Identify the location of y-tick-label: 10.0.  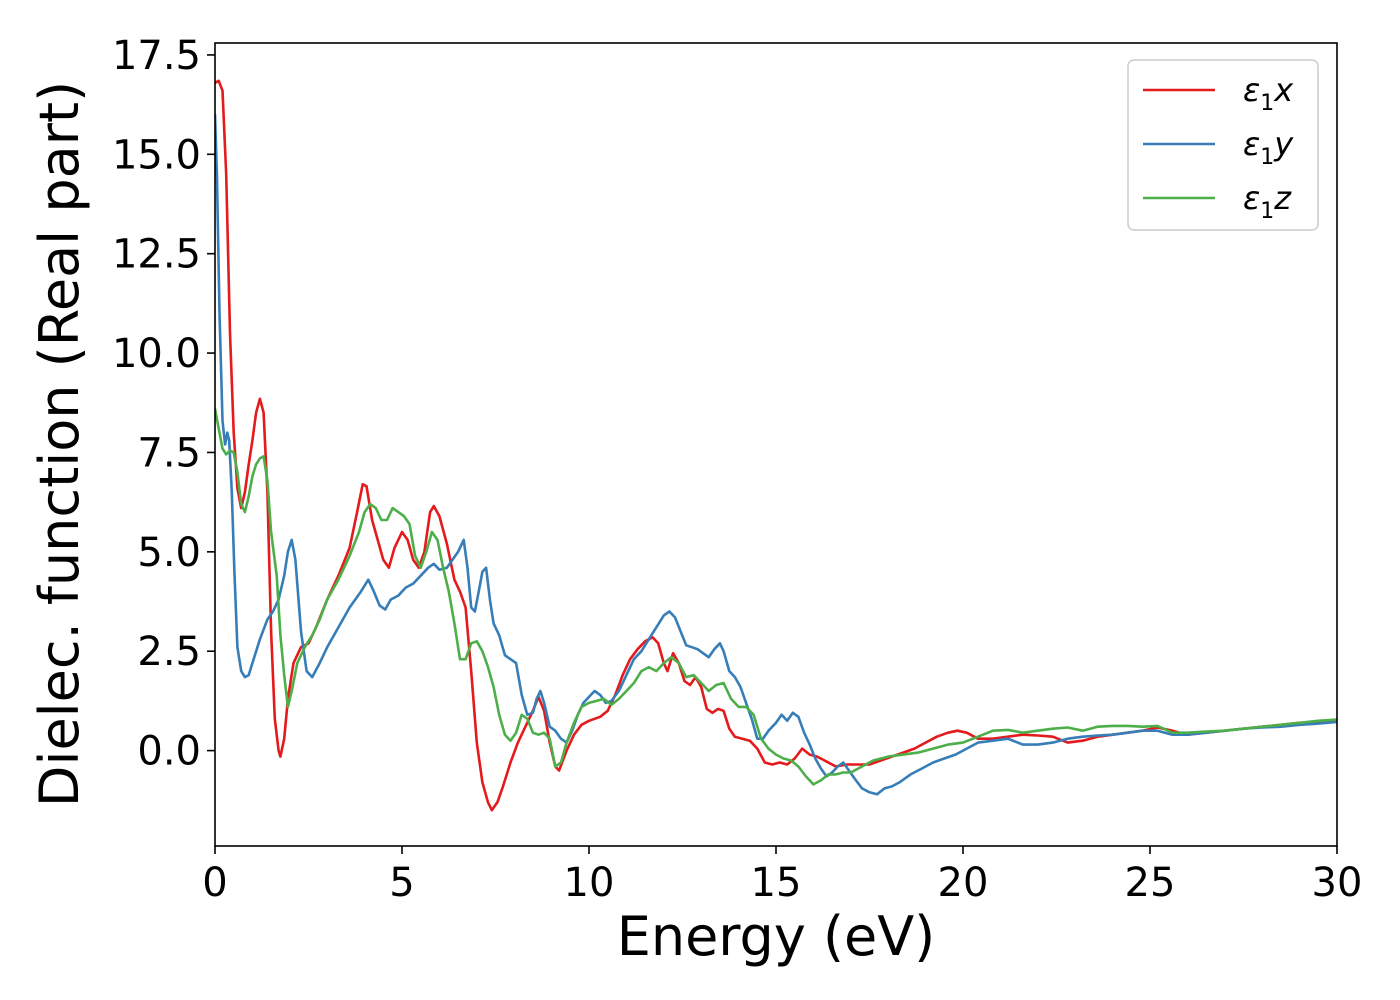
(156, 354).